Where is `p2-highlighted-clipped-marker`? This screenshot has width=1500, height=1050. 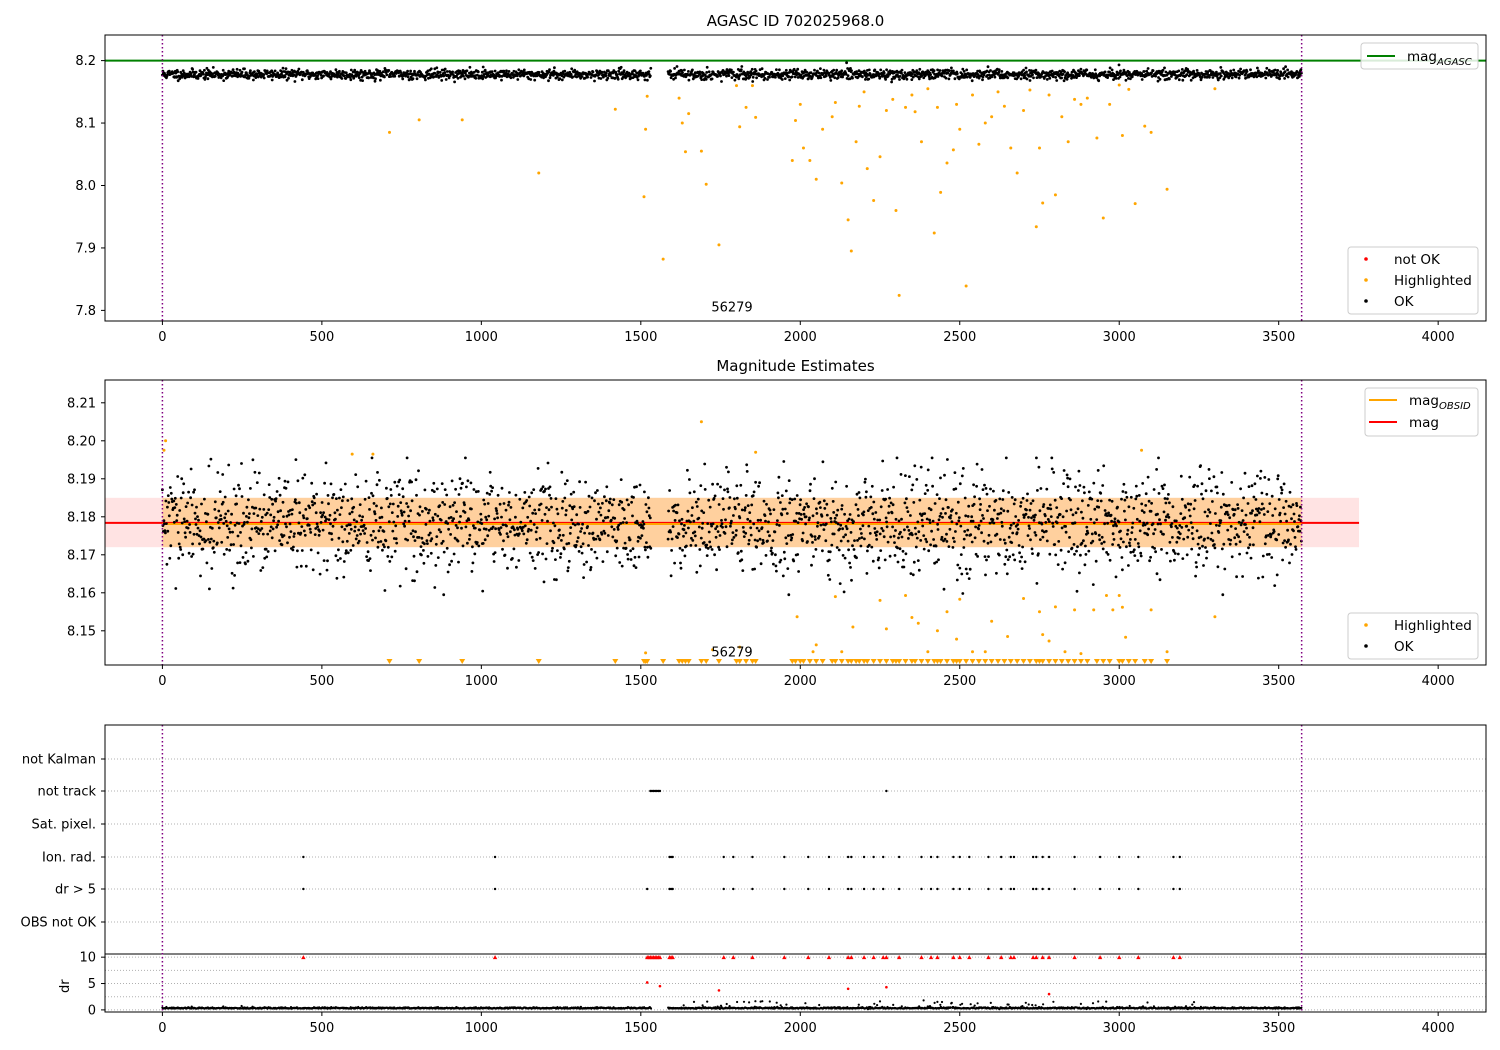
p2-highlighted-clipped-marker is located at coordinates (921, 661).